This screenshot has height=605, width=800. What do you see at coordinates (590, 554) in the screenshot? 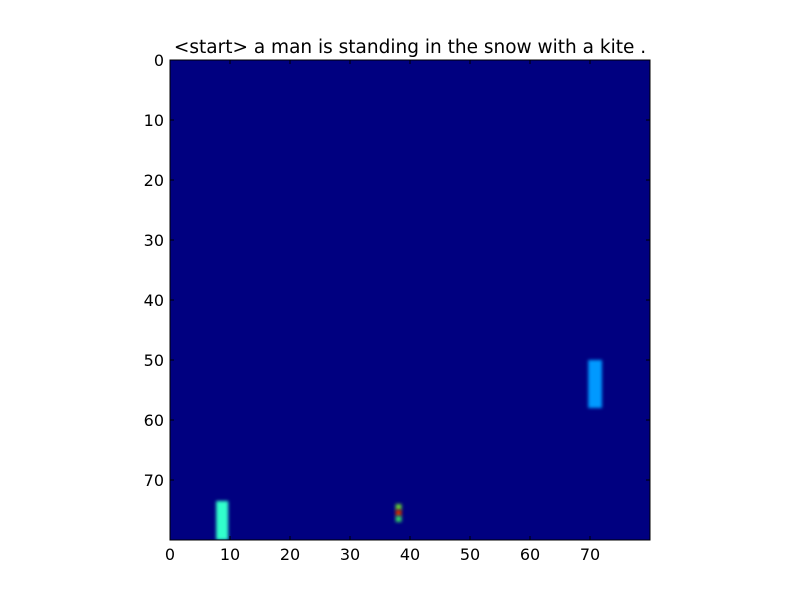
I see `x-tick-label: 70` at bounding box center [590, 554].